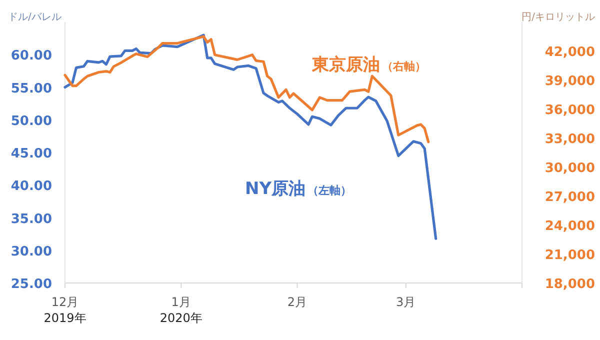 This screenshot has width=600, height=340. What do you see at coordinates (558, 17) in the screenshot?
I see `y2-axis-title: 円/キロリットル` at bounding box center [558, 17].